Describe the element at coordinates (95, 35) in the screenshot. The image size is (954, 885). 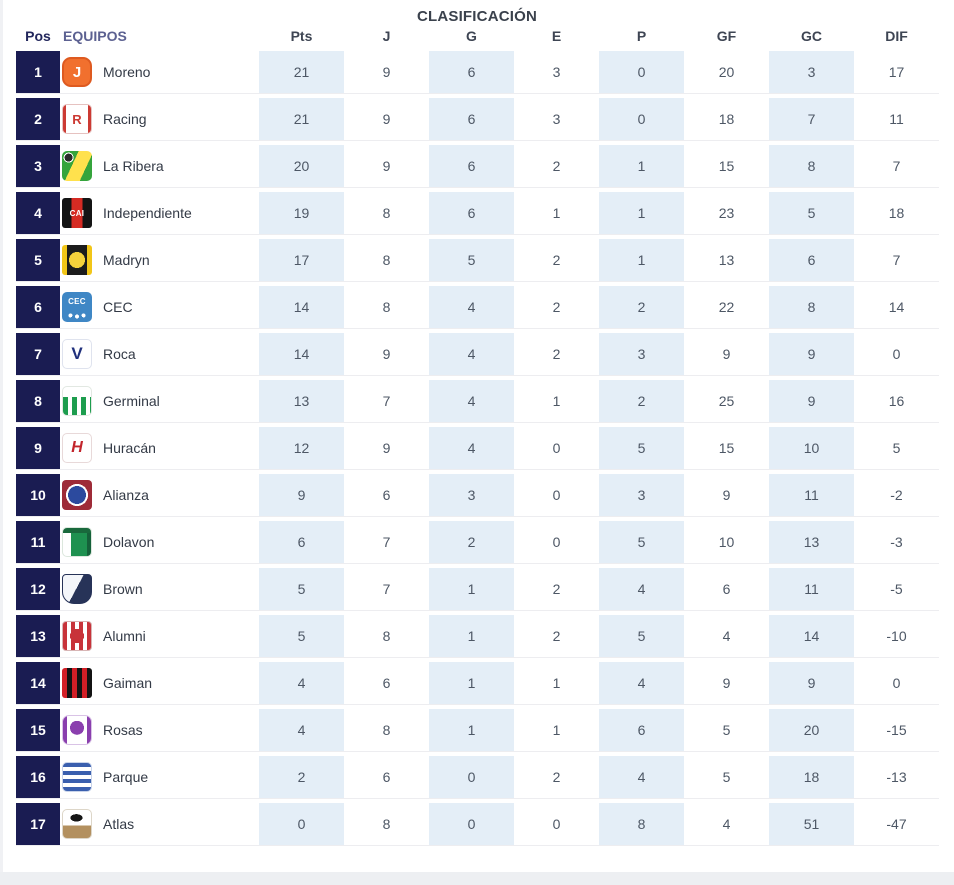
I see `header-equipos: EQUIPOS` at that location.